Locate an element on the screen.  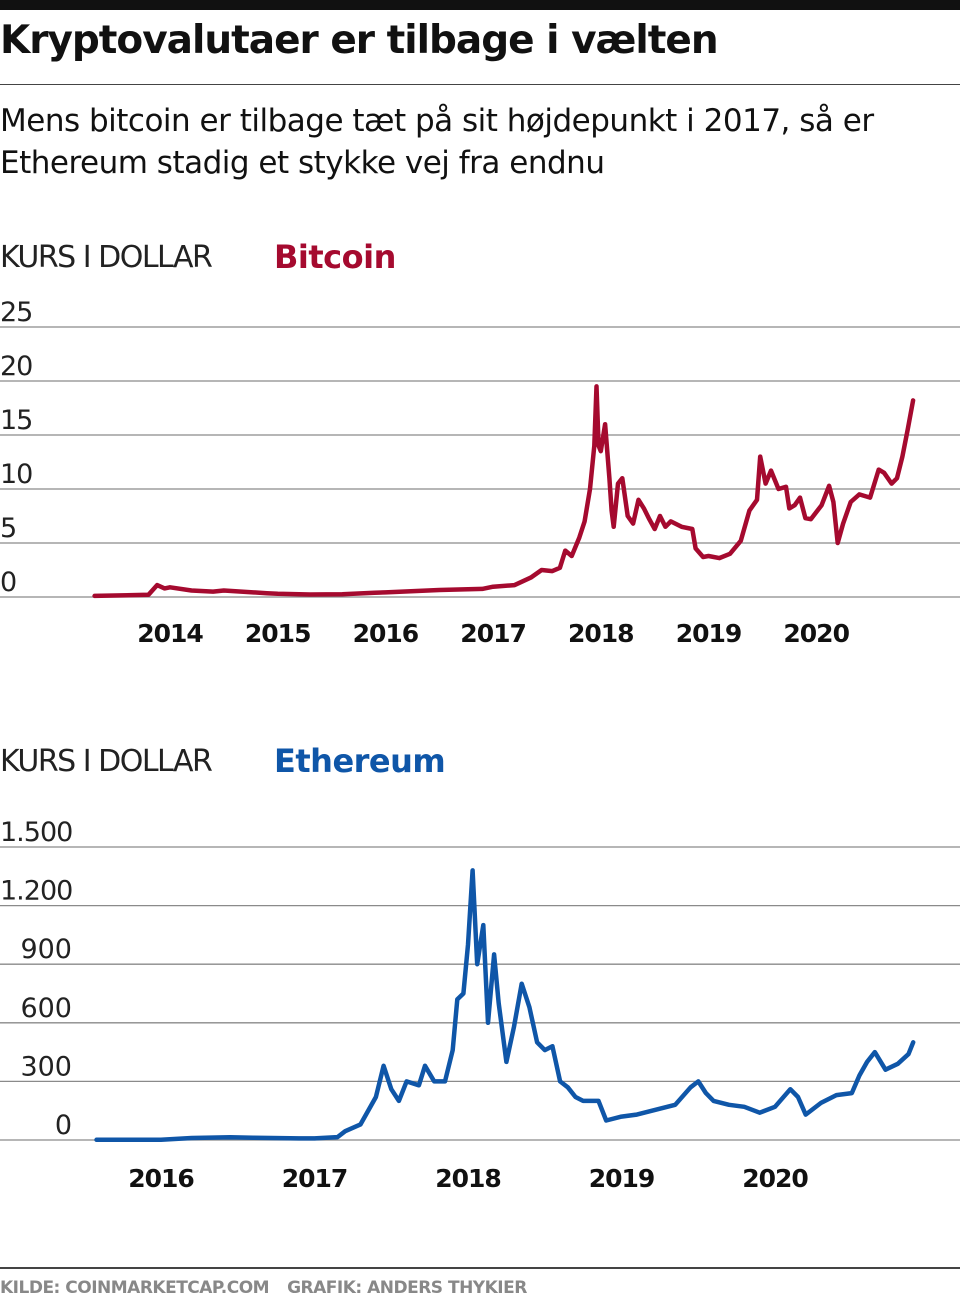
top-bar is located at coordinates (480, 5).